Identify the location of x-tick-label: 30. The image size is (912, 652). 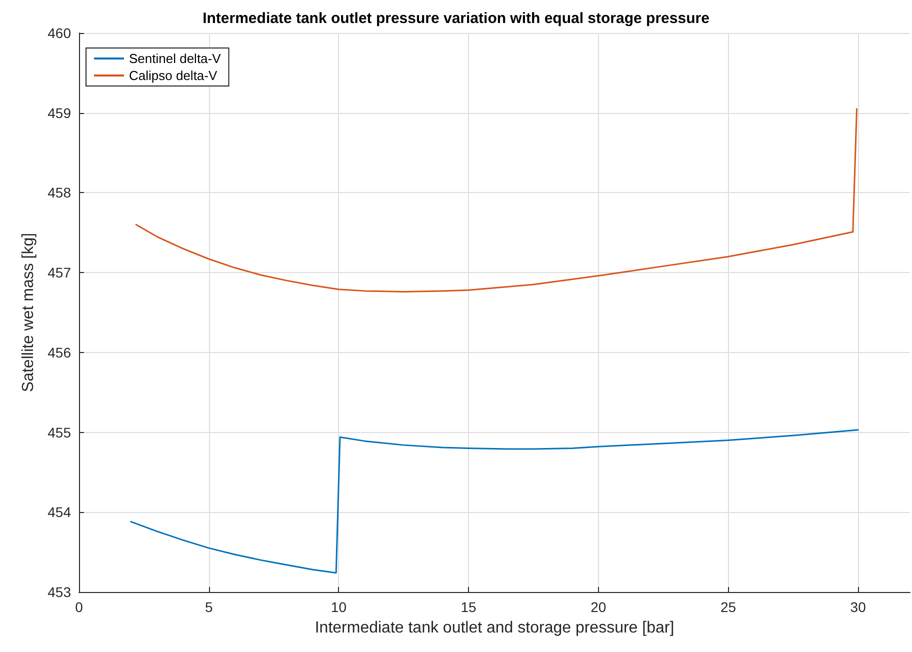
(858, 607).